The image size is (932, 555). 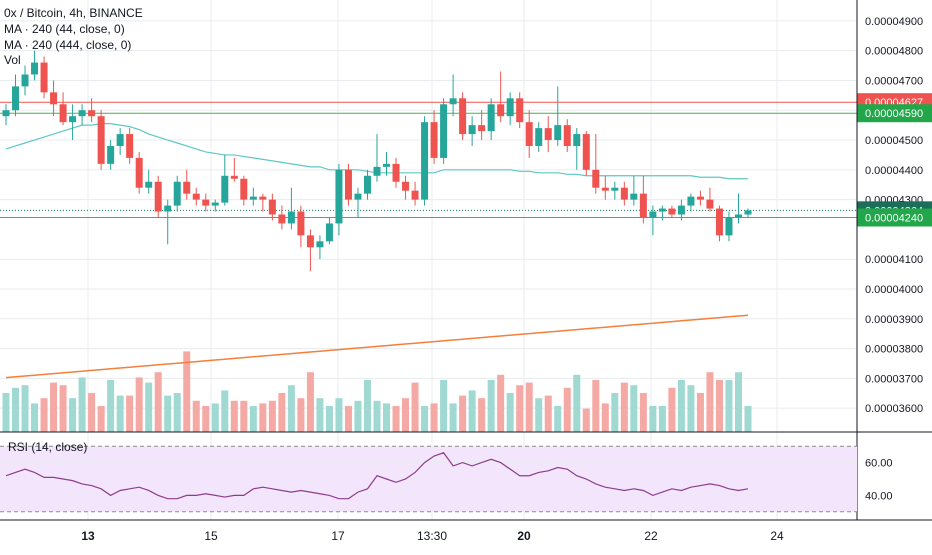 What do you see at coordinates (64, 29) in the screenshot?
I see `ma44-legend: MA · 240 (44, close, 0)` at bounding box center [64, 29].